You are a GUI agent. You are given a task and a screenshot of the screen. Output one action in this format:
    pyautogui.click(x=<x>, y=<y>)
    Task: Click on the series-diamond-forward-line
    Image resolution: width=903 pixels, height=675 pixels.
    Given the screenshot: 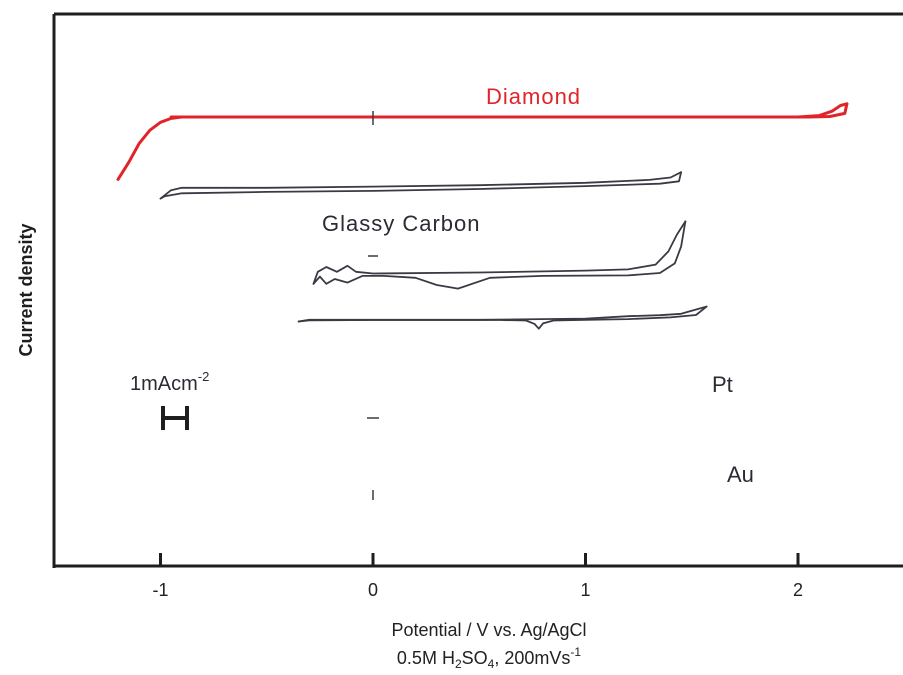 What is the action you would take?
    pyautogui.click(x=482, y=141)
    